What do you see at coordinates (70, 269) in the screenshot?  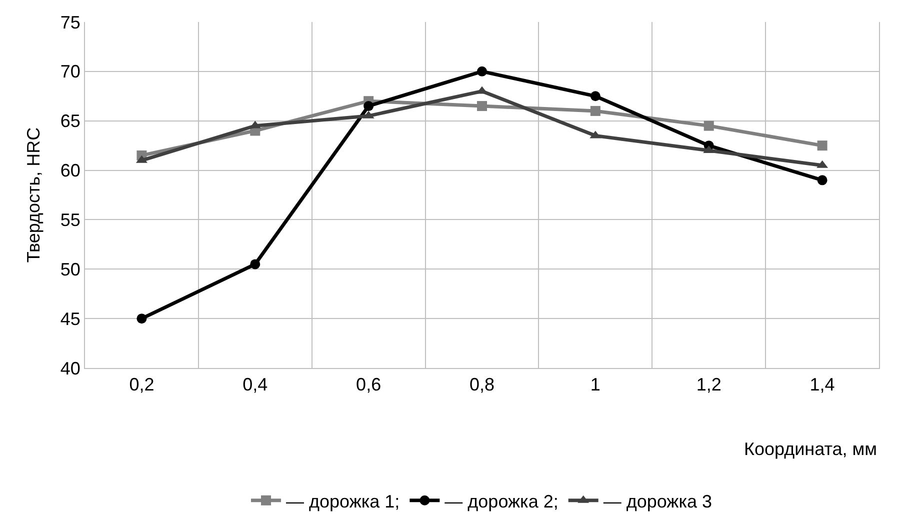 I see `y-tick-label: 50` at bounding box center [70, 269].